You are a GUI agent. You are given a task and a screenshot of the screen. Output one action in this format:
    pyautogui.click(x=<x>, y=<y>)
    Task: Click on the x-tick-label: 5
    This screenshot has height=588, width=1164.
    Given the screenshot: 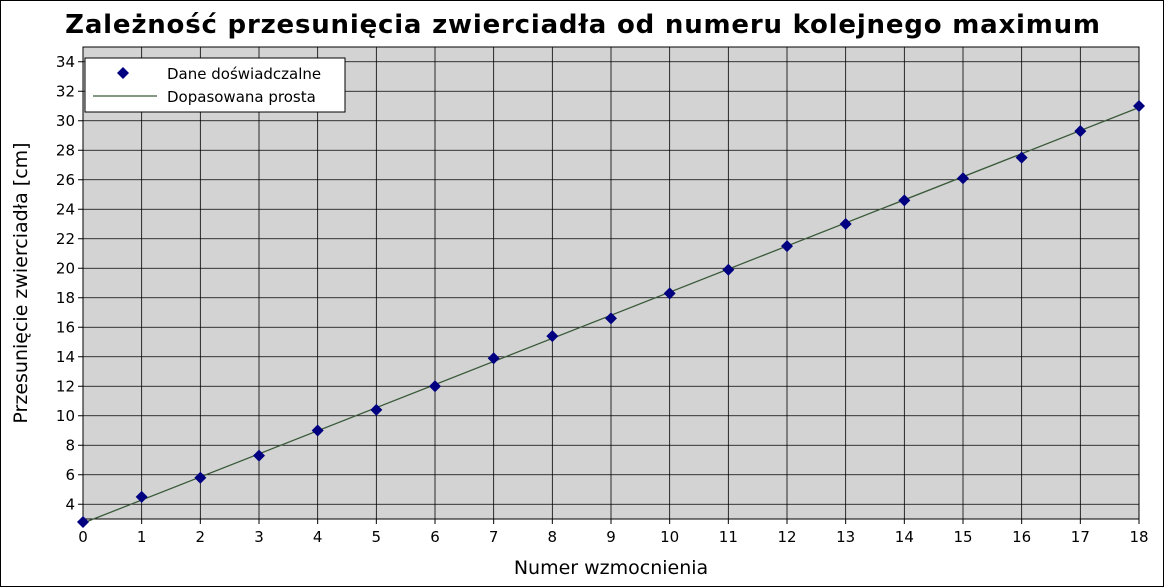 What is the action you would take?
    pyautogui.click(x=377, y=537)
    